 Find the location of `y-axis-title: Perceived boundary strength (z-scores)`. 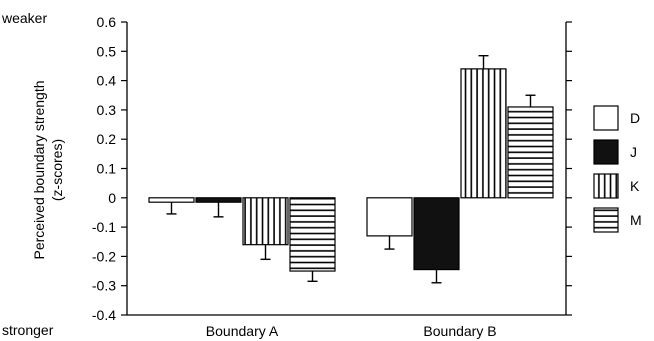

y-axis-title: Perceived boundary strength (z-scores) is located at coordinates (48, 170).